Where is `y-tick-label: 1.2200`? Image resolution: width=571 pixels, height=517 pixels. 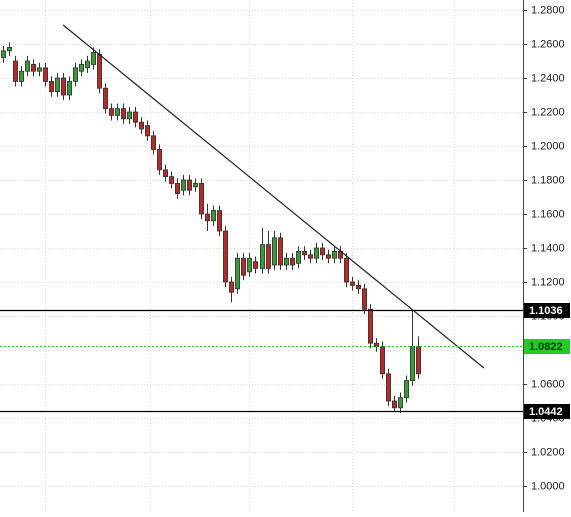
y-tick-label: 1.2200 is located at coordinates (548, 112).